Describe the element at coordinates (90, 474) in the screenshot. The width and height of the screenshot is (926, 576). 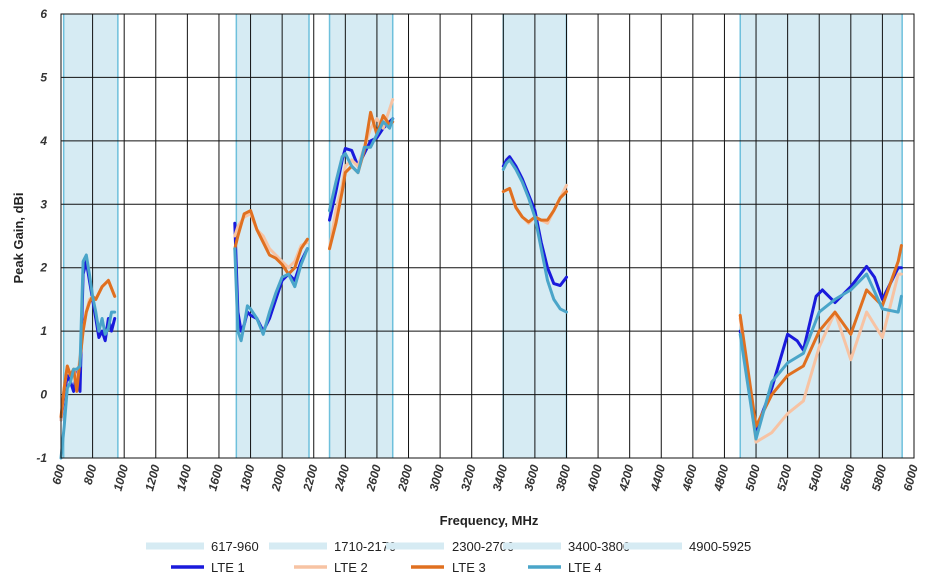
I see `x-tick-label: 800` at that location.